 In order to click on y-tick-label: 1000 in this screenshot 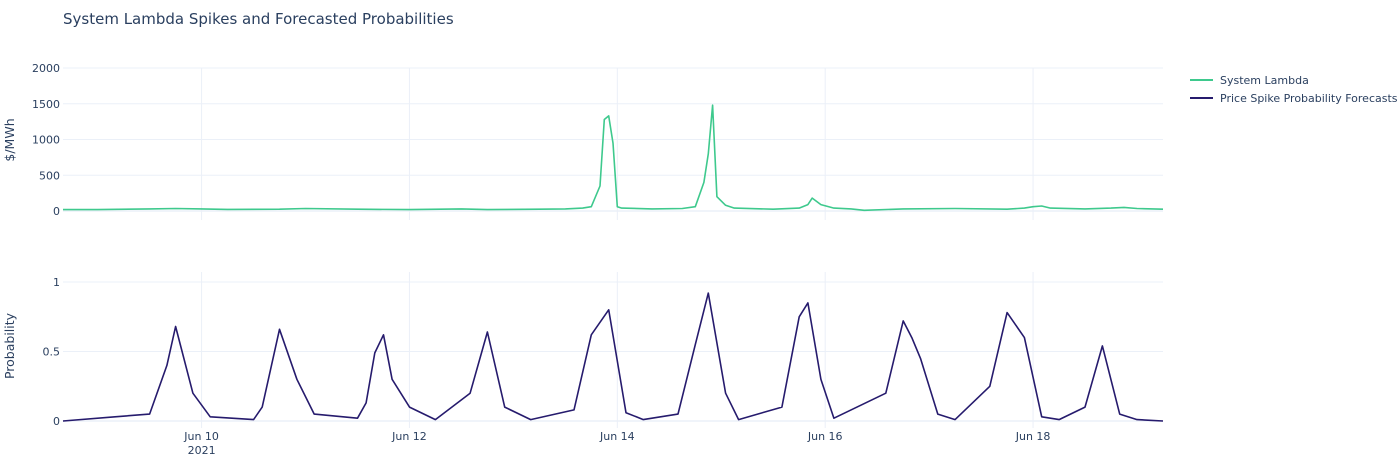, I will do `click(46, 140)`.